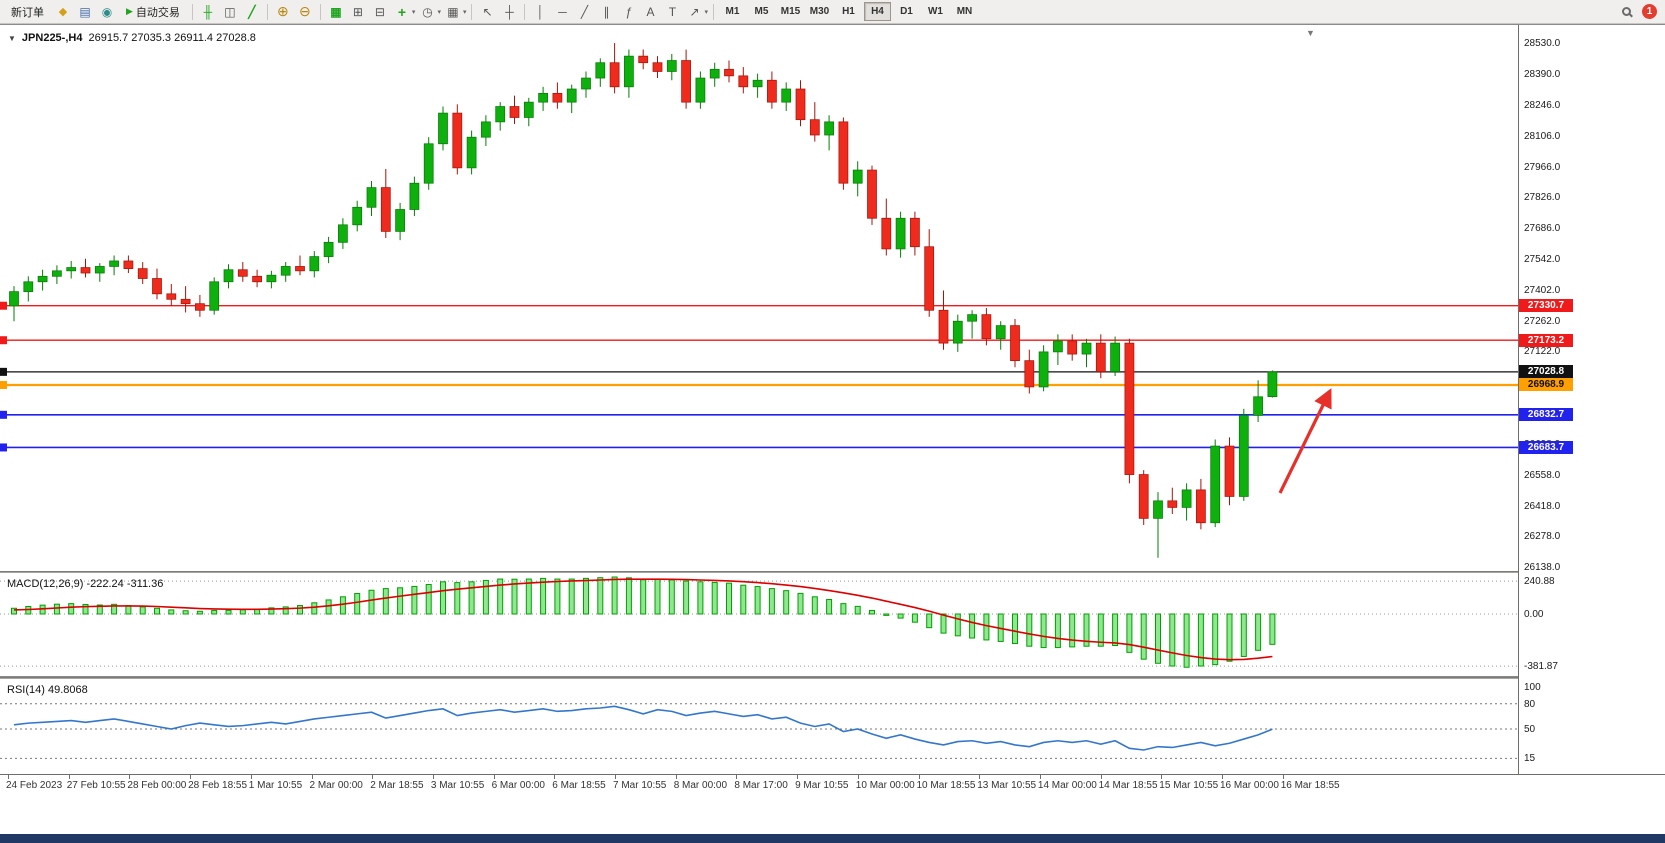  What do you see at coordinates (555, 777) in the screenshot?
I see `time-axis-tick` at bounding box center [555, 777].